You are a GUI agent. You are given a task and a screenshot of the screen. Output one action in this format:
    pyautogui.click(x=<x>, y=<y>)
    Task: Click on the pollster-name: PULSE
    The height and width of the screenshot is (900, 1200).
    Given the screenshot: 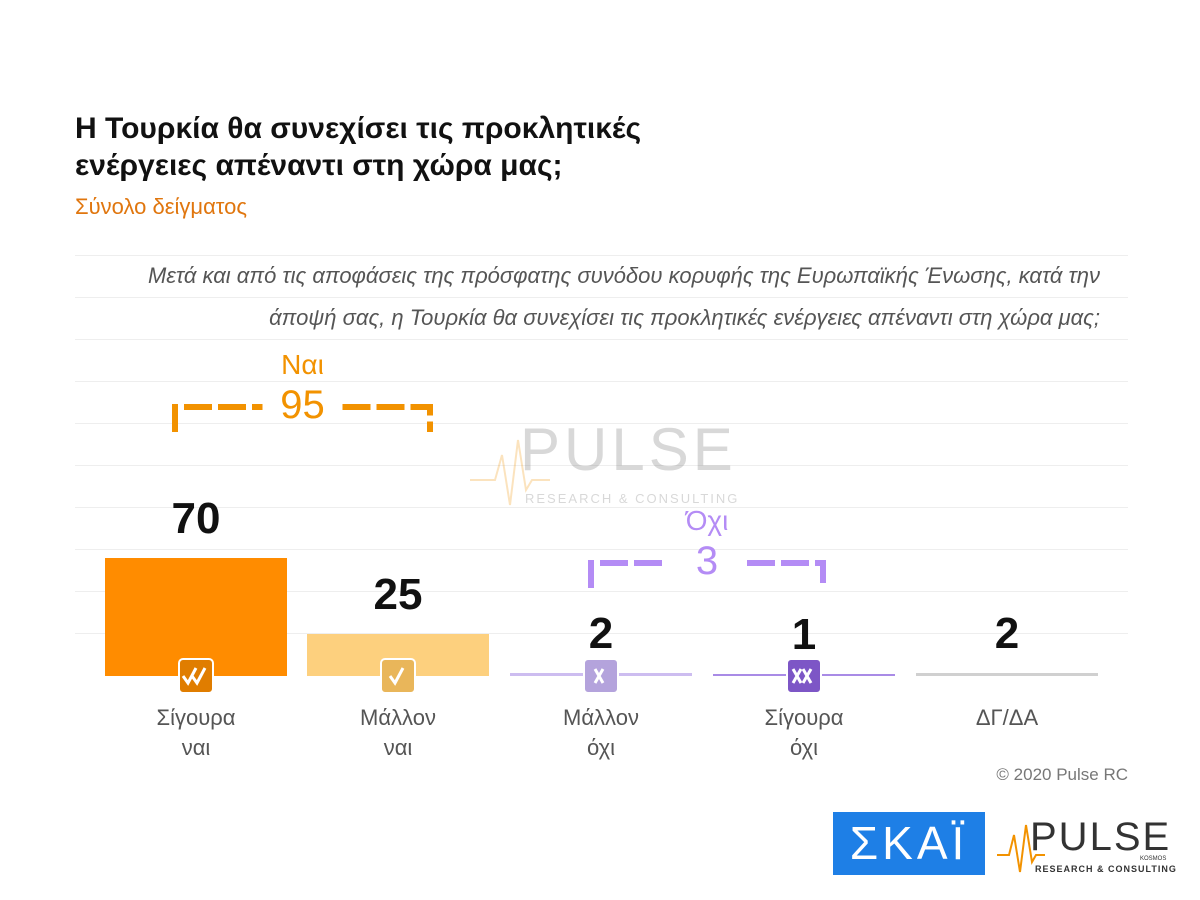 What is the action you would take?
    pyautogui.click(x=1100, y=837)
    